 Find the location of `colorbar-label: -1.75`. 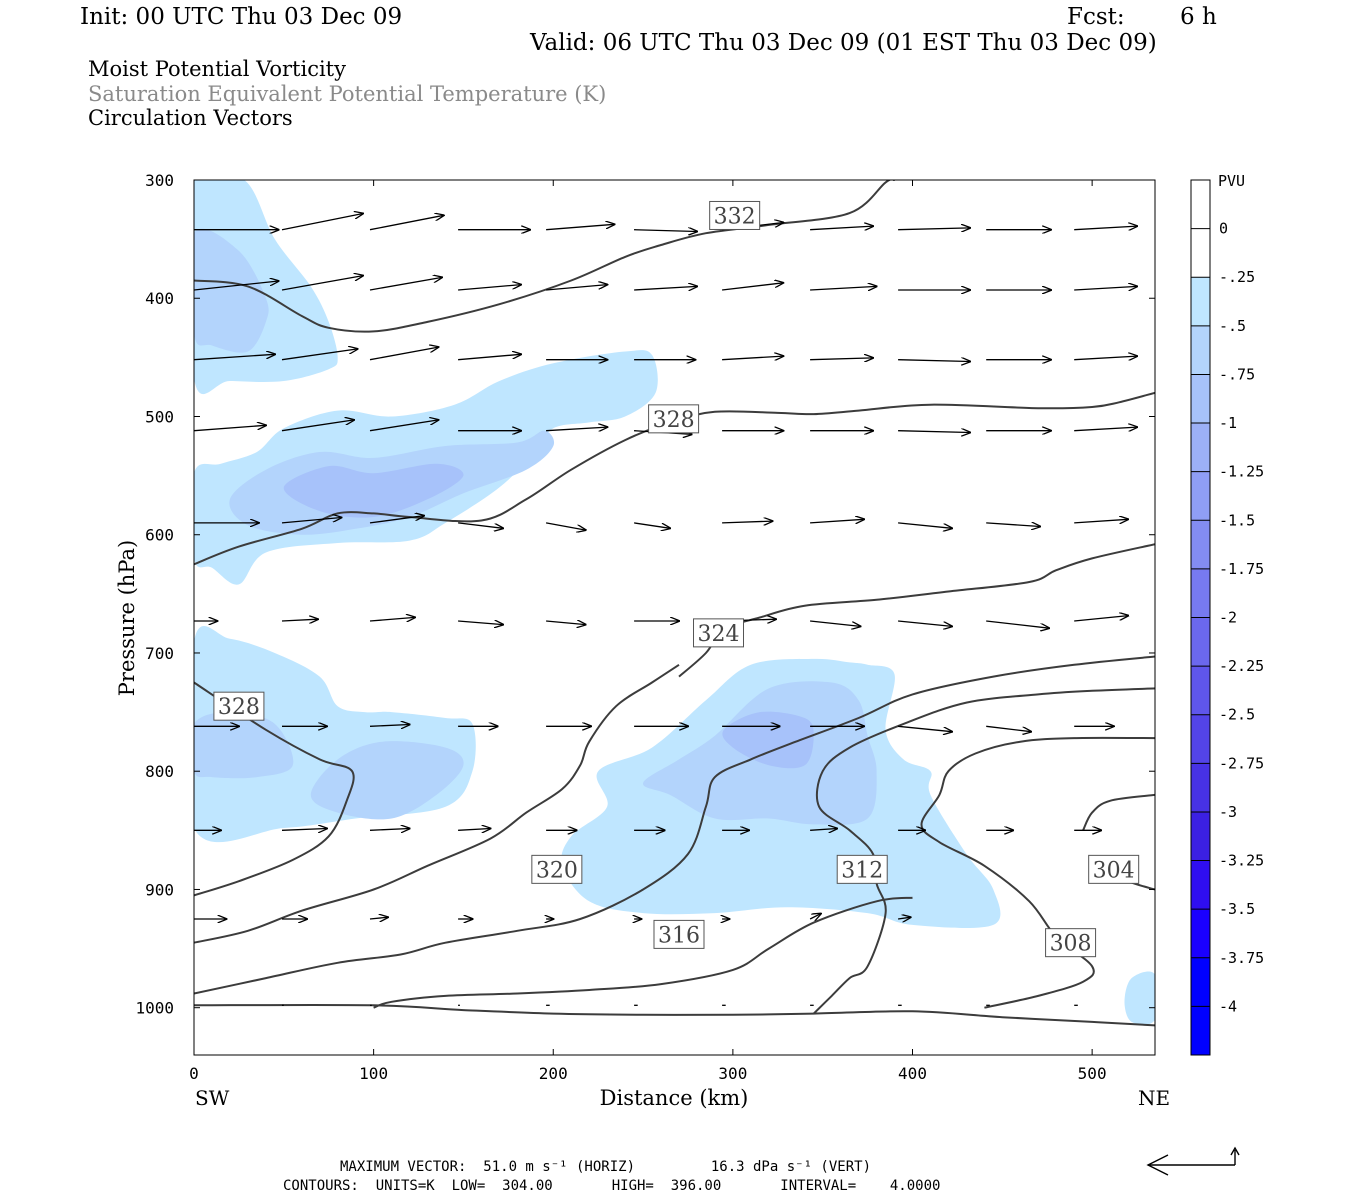

colorbar-label: -1.75 is located at coordinates (1241, 569).